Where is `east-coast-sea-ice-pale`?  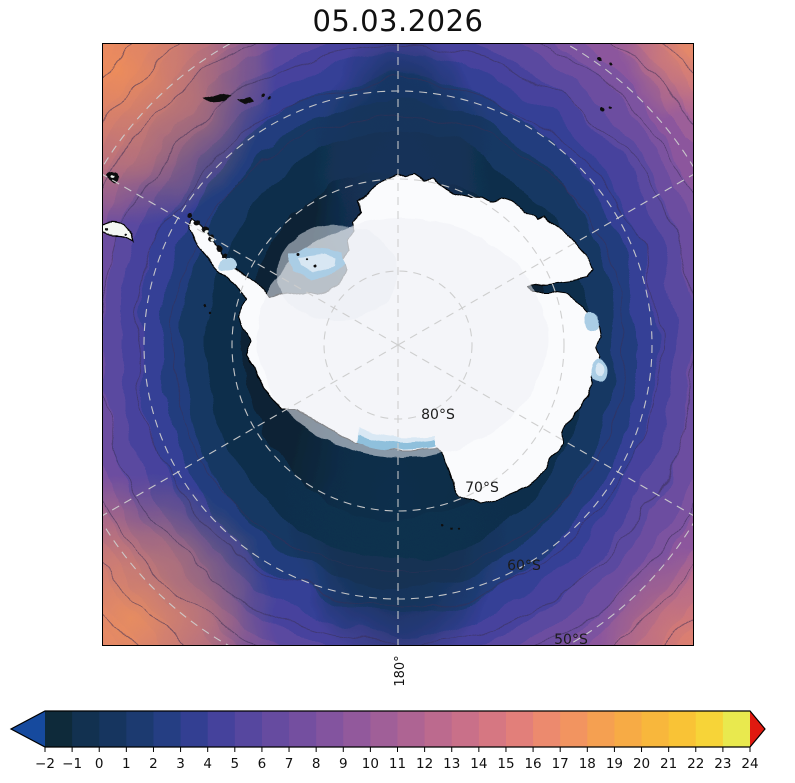
east-coast-sea-ice-pale is located at coordinates (599, 369).